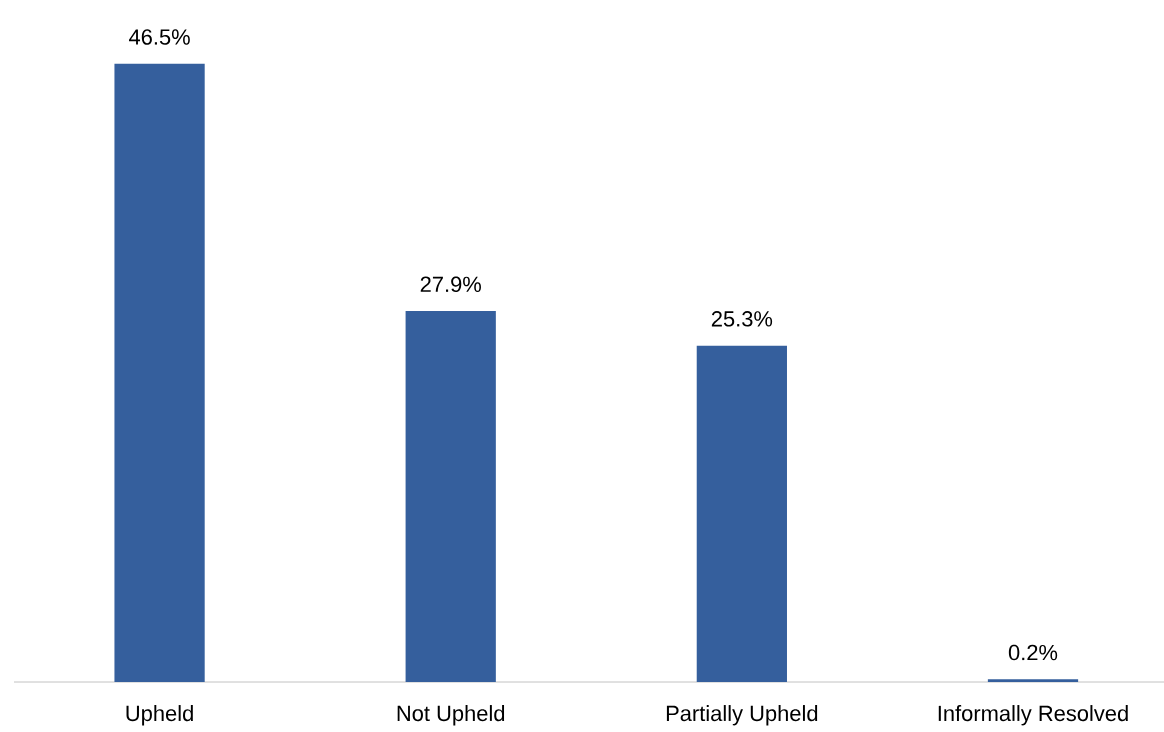  What do you see at coordinates (159, 37) in the screenshot?
I see `data-label: 46.5%` at bounding box center [159, 37].